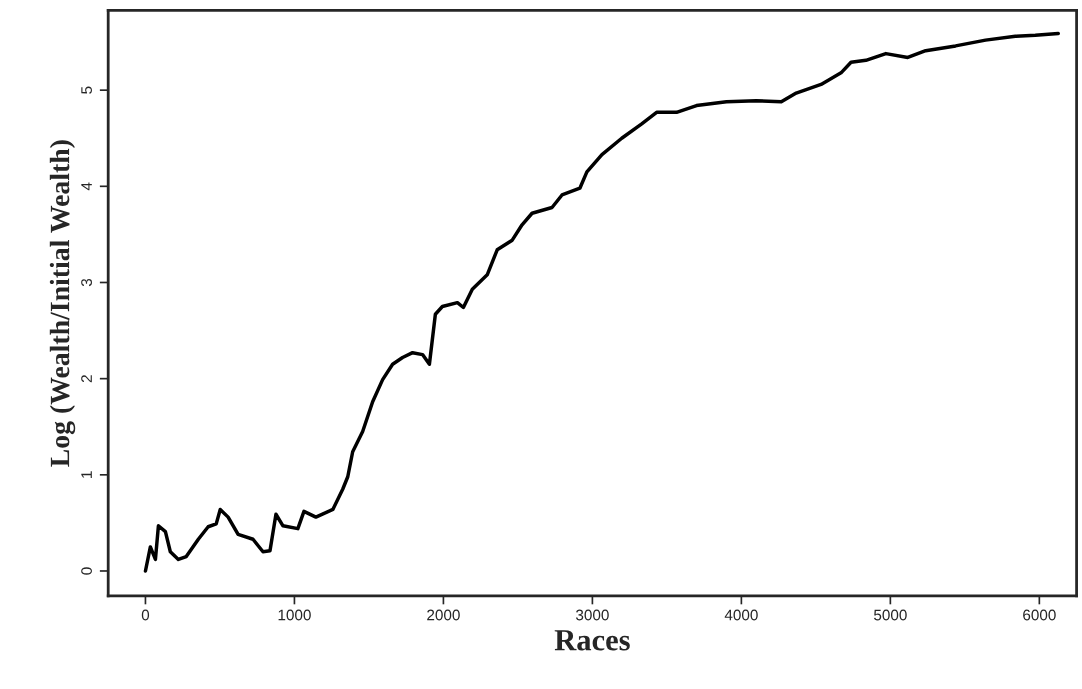 The height and width of the screenshot is (689, 1082). I want to click on x-tick-label: 2000, so click(443, 615).